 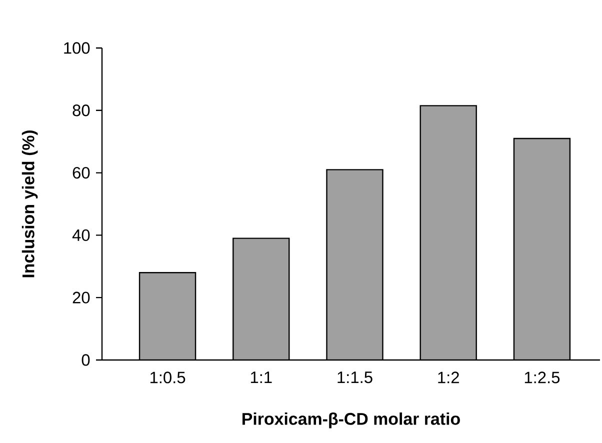 I want to click on x-axis-title: Piroxicam-β-CD molar ratio, so click(x=351, y=420).